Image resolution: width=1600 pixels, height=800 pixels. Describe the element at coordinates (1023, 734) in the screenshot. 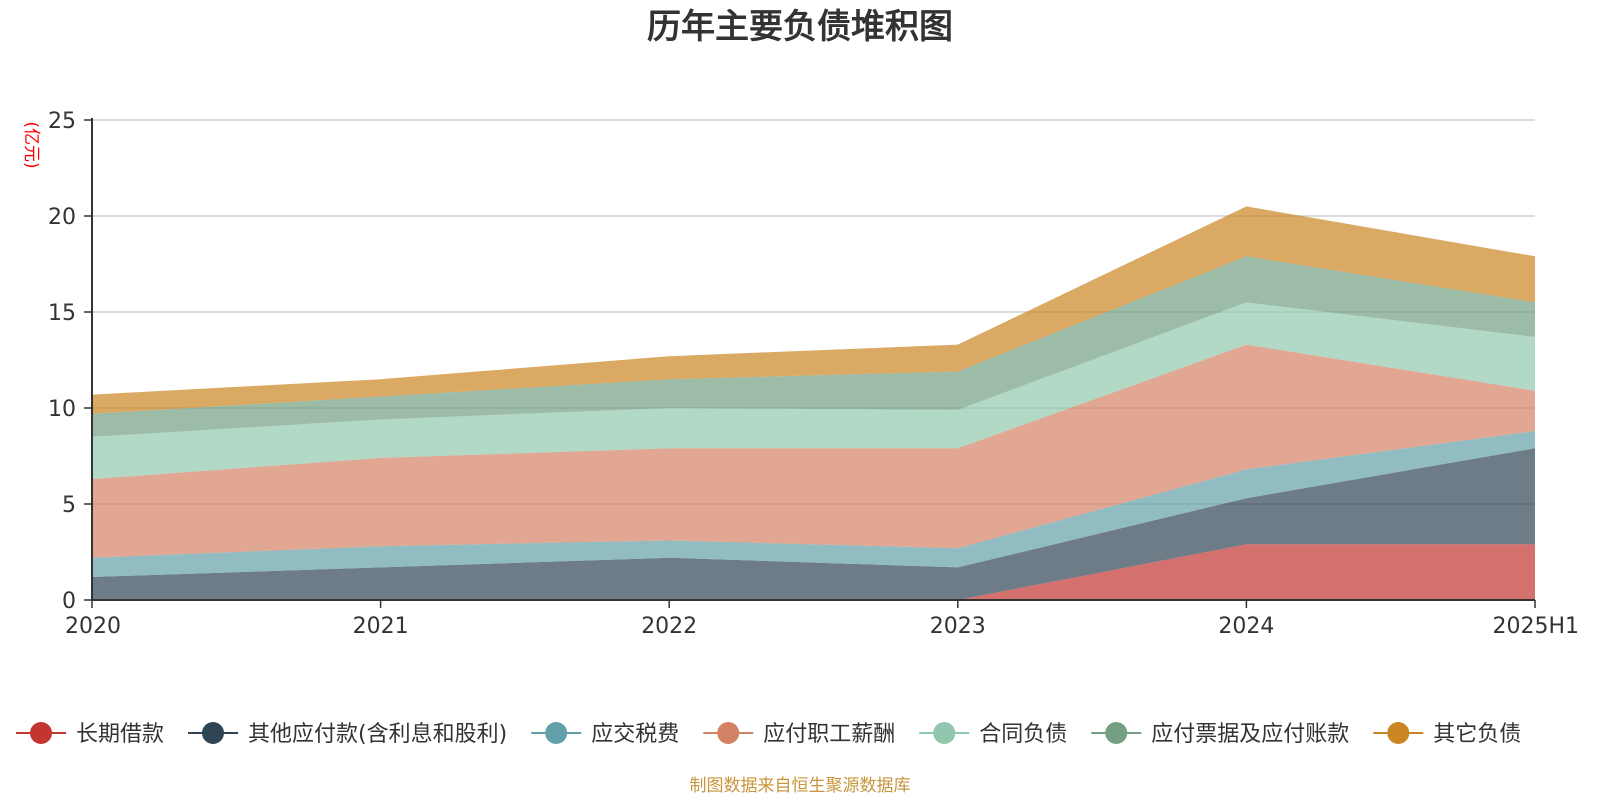

I see `legend-label: 合同负债` at that location.